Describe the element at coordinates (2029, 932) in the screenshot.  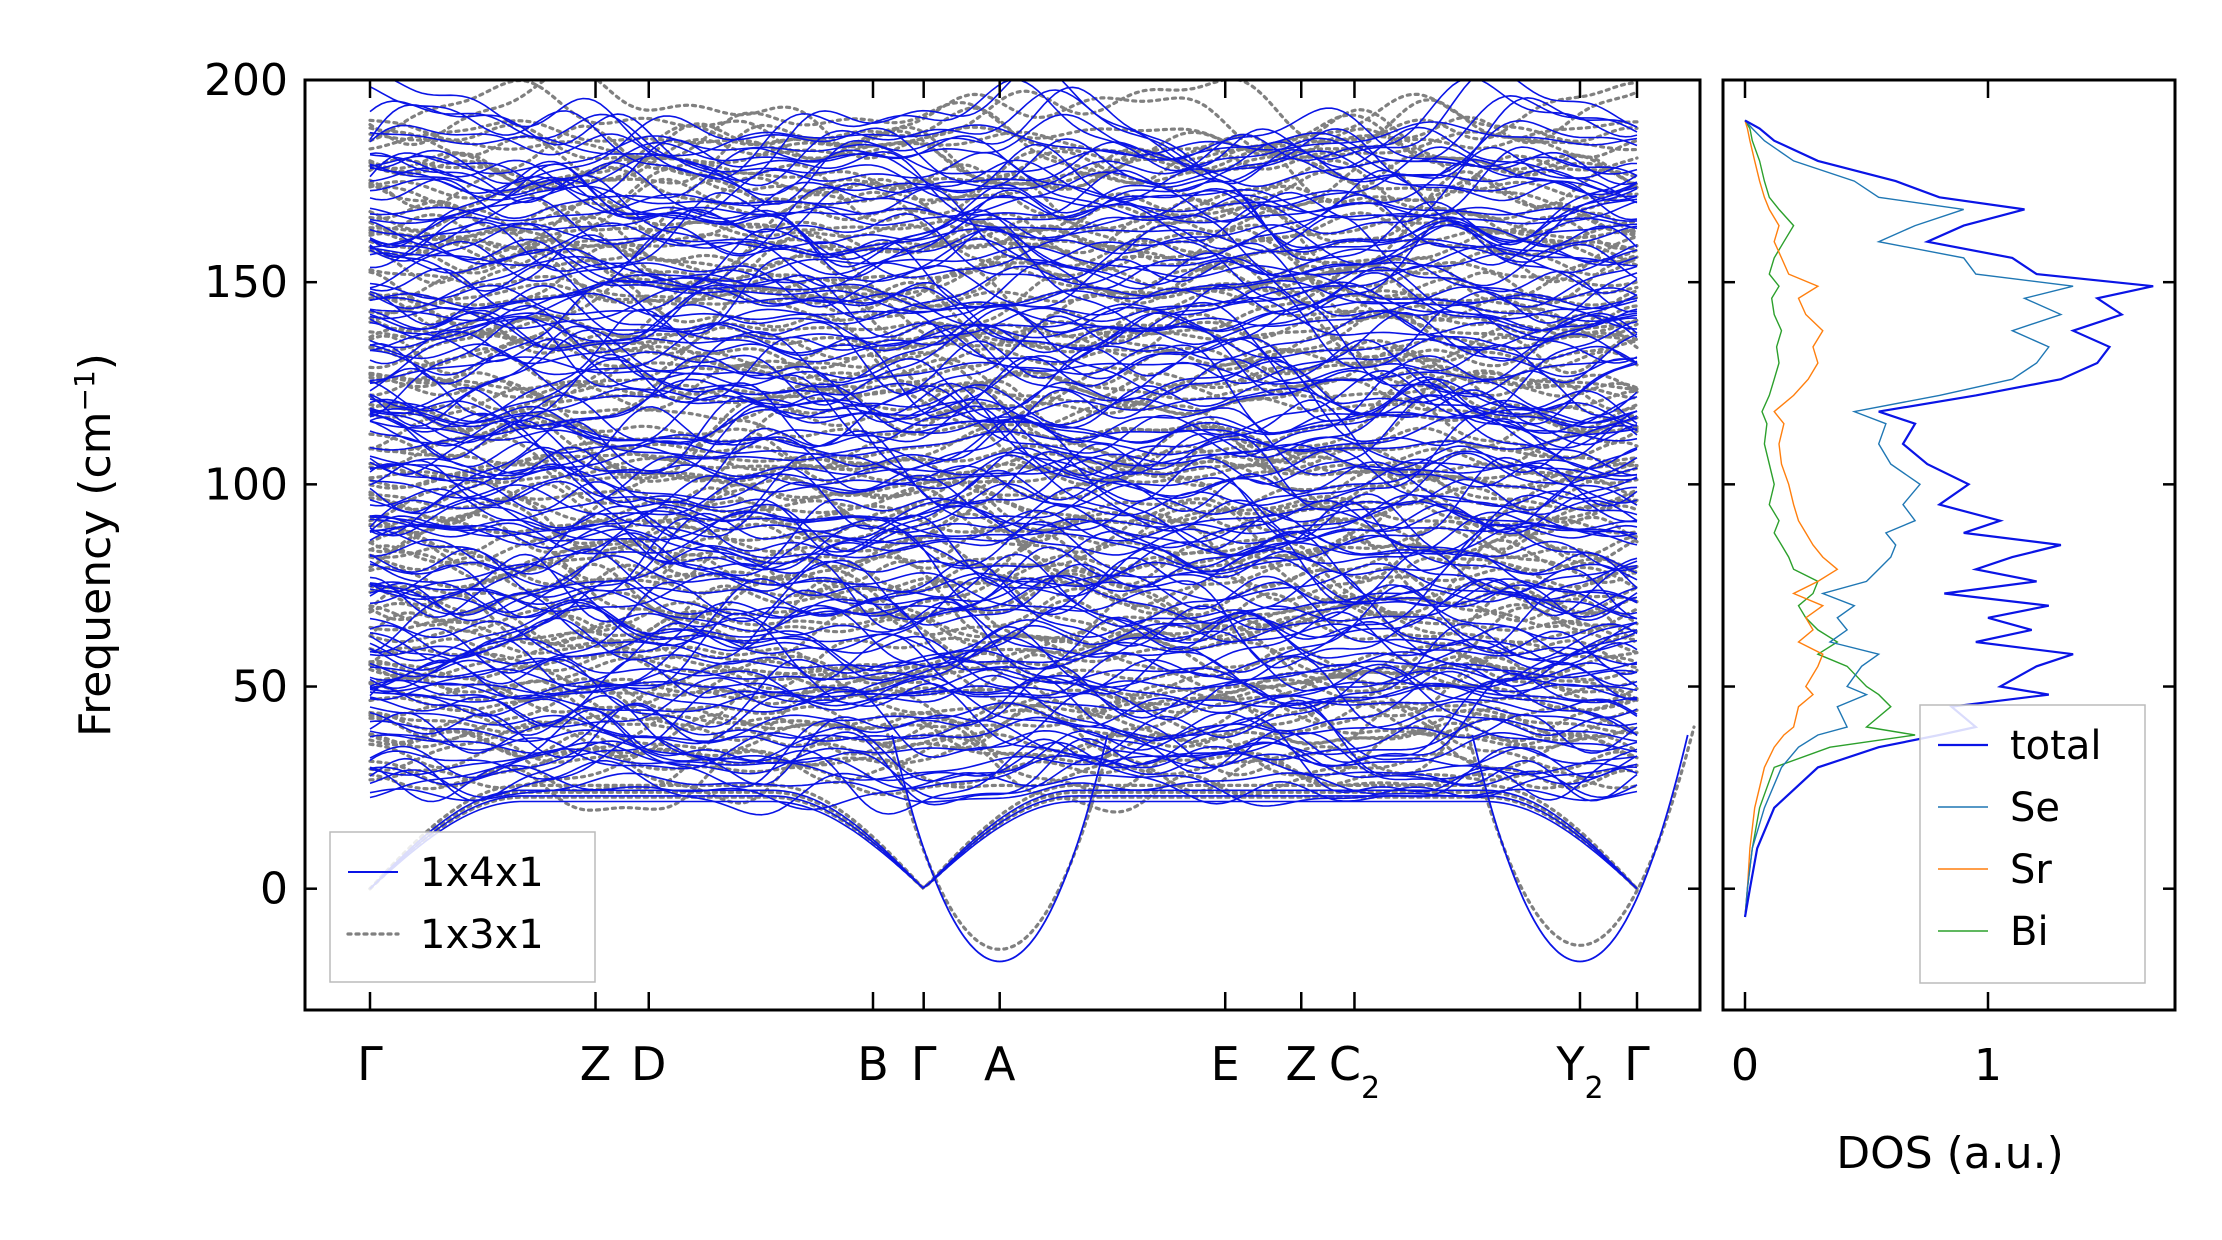
I see `dos-legend-label: Bi` at that location.